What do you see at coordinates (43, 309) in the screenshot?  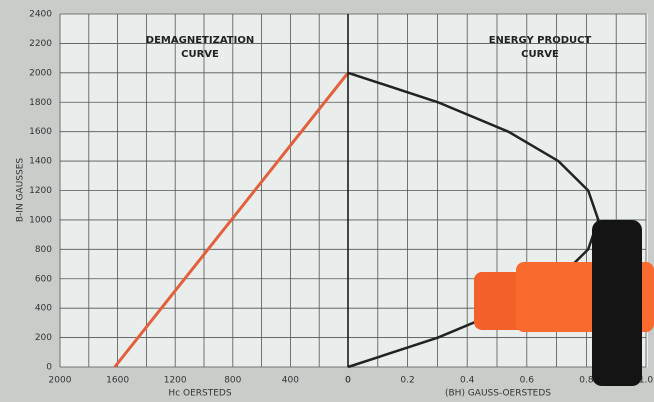 I see `y-tick-label: 400` at bounding box center [43, 309].